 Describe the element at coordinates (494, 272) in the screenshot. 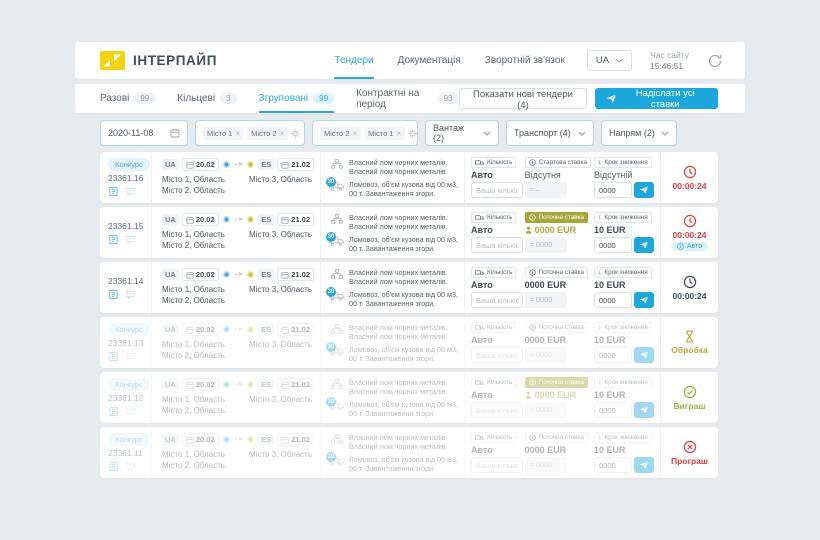

I see `quantity-header-chip: Кількість` at that location.